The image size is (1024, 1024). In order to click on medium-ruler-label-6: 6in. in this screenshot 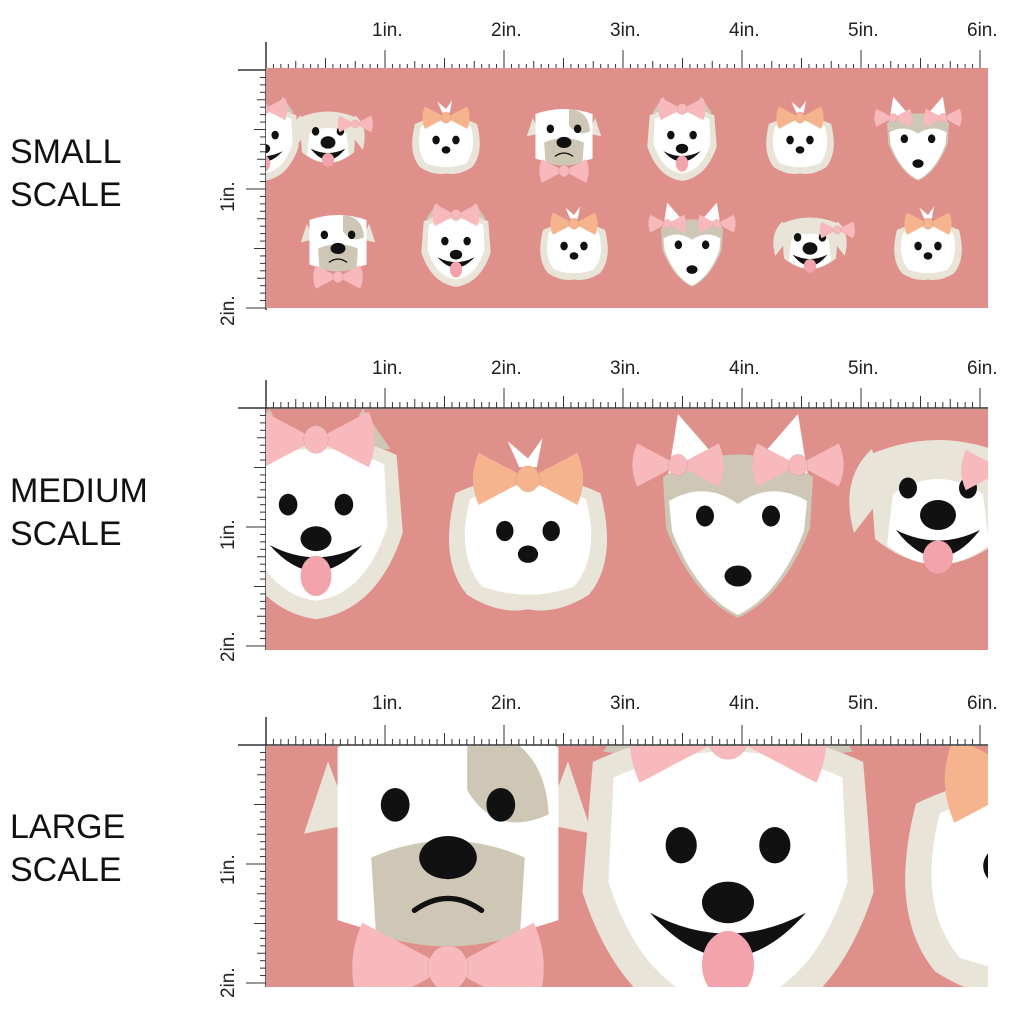, I will do `click(982, 368)`.